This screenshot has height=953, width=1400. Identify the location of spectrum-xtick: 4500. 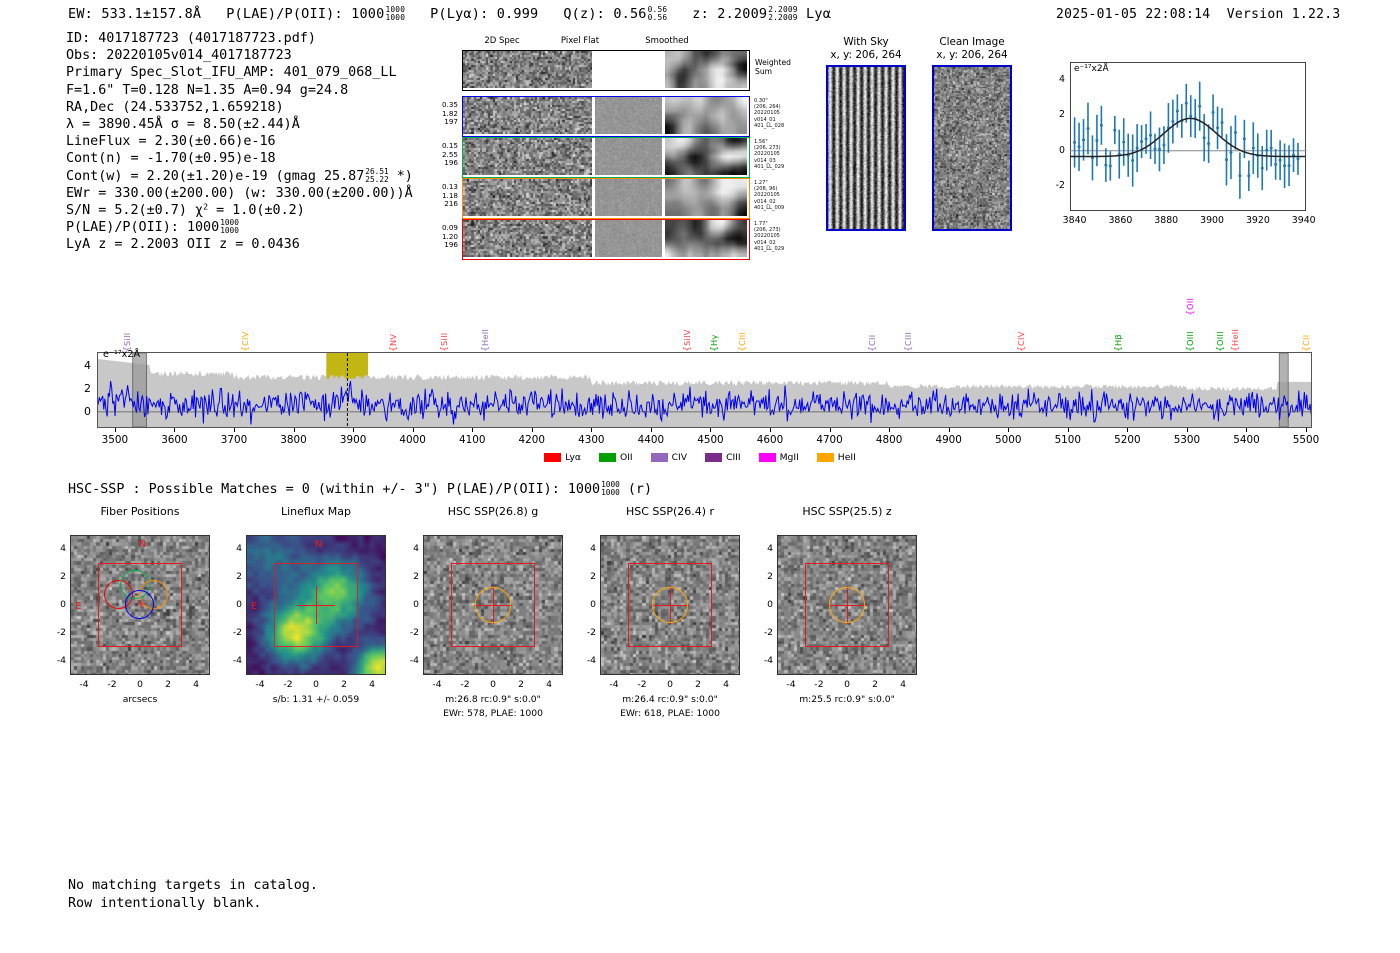
(710, 440).